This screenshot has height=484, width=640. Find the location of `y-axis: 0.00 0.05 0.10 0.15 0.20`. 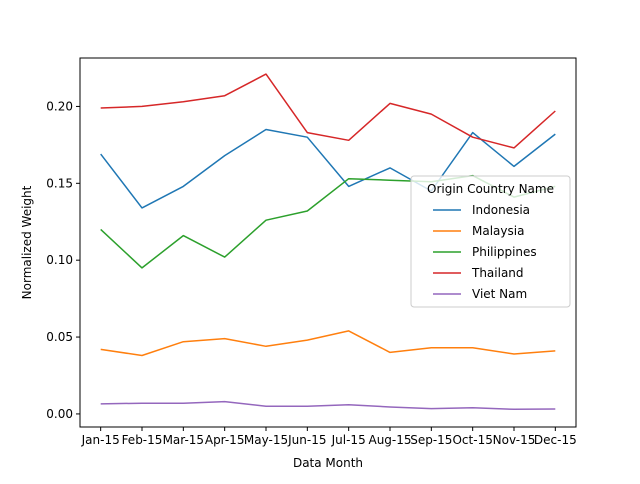

y-axis: 0.00 0.05 0.10 0.15 0.20 is located at coordinates (63, 260).